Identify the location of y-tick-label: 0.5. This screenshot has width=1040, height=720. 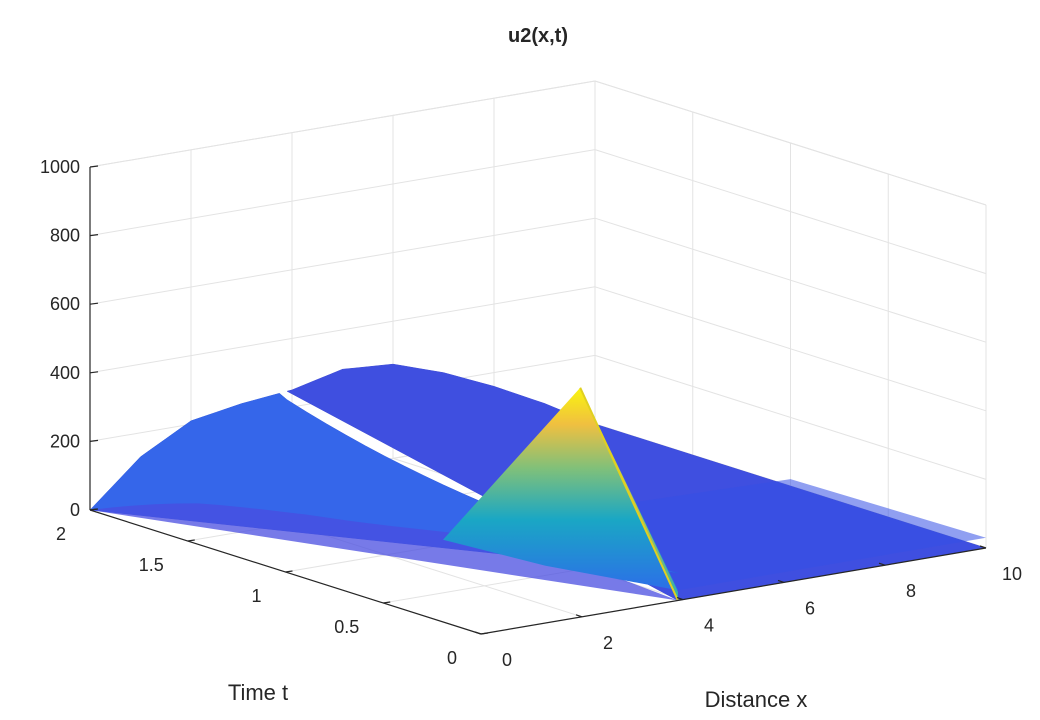
(346, 627).